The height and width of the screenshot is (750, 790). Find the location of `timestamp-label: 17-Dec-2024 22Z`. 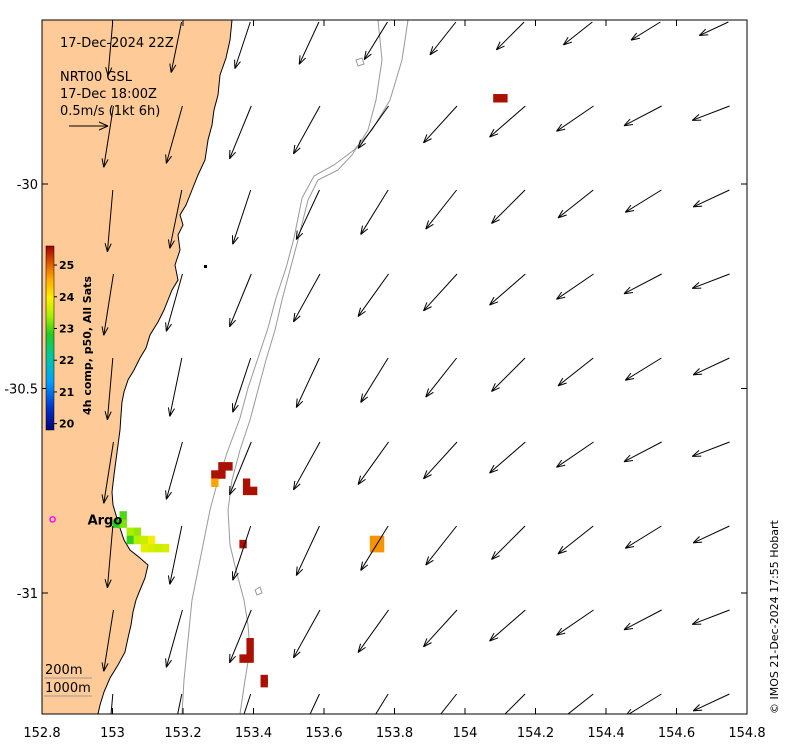

timestamp-label: 17-Dec-2024 22Z is located at coordinates (117, 43).